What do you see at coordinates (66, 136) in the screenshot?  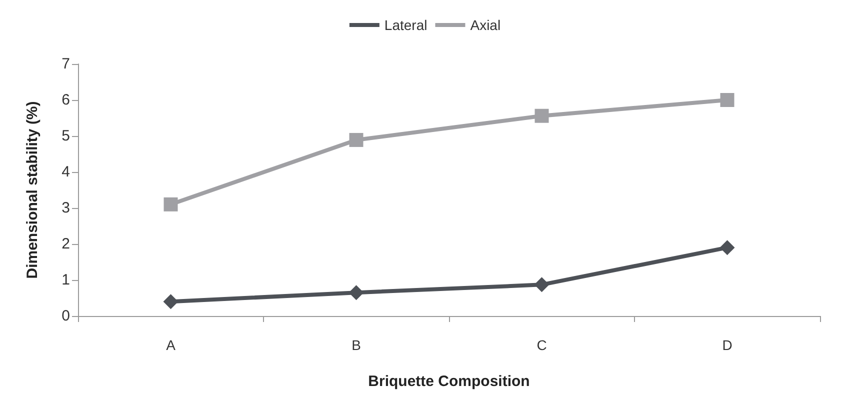 I see `y-tick-label: 5` at bounding box center [66, 136].